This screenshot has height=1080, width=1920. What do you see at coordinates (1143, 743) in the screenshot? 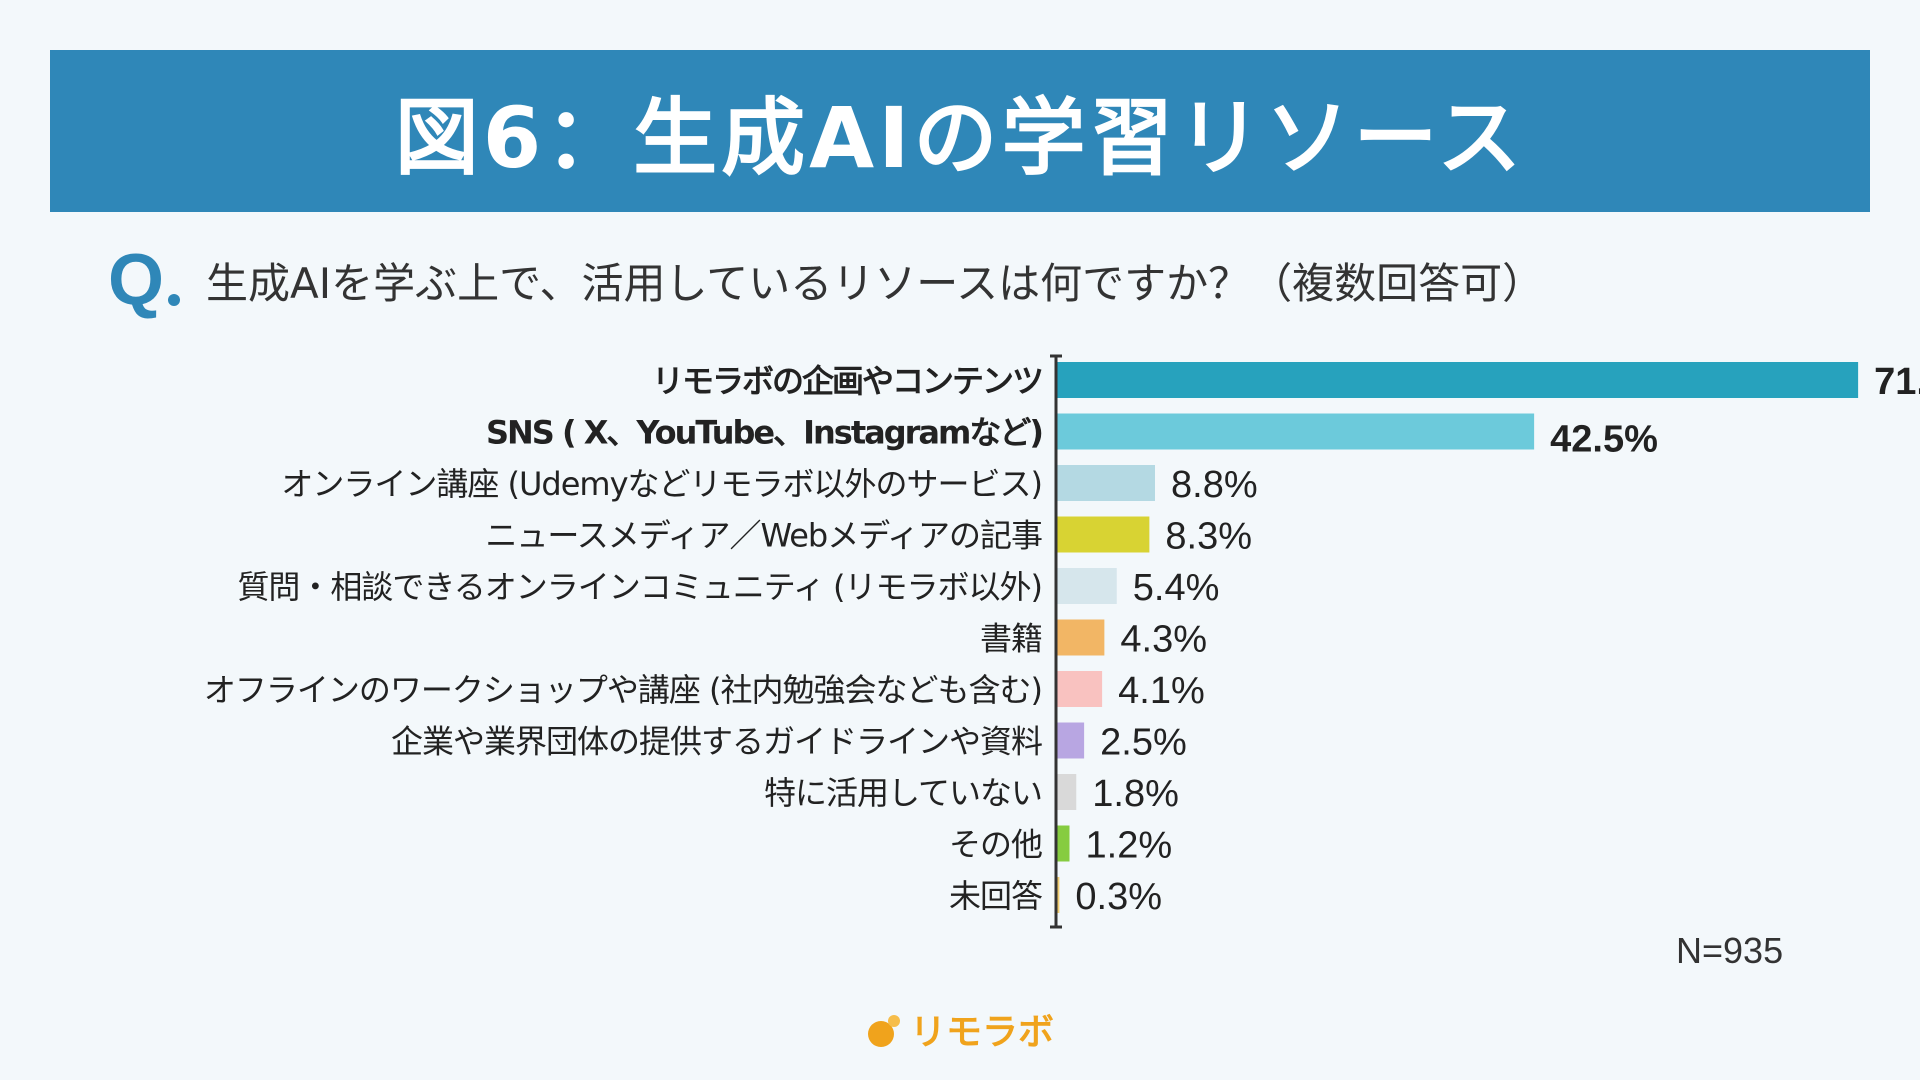
I see `value-label-7: 2.5%` at bounding box center [1143, 743].